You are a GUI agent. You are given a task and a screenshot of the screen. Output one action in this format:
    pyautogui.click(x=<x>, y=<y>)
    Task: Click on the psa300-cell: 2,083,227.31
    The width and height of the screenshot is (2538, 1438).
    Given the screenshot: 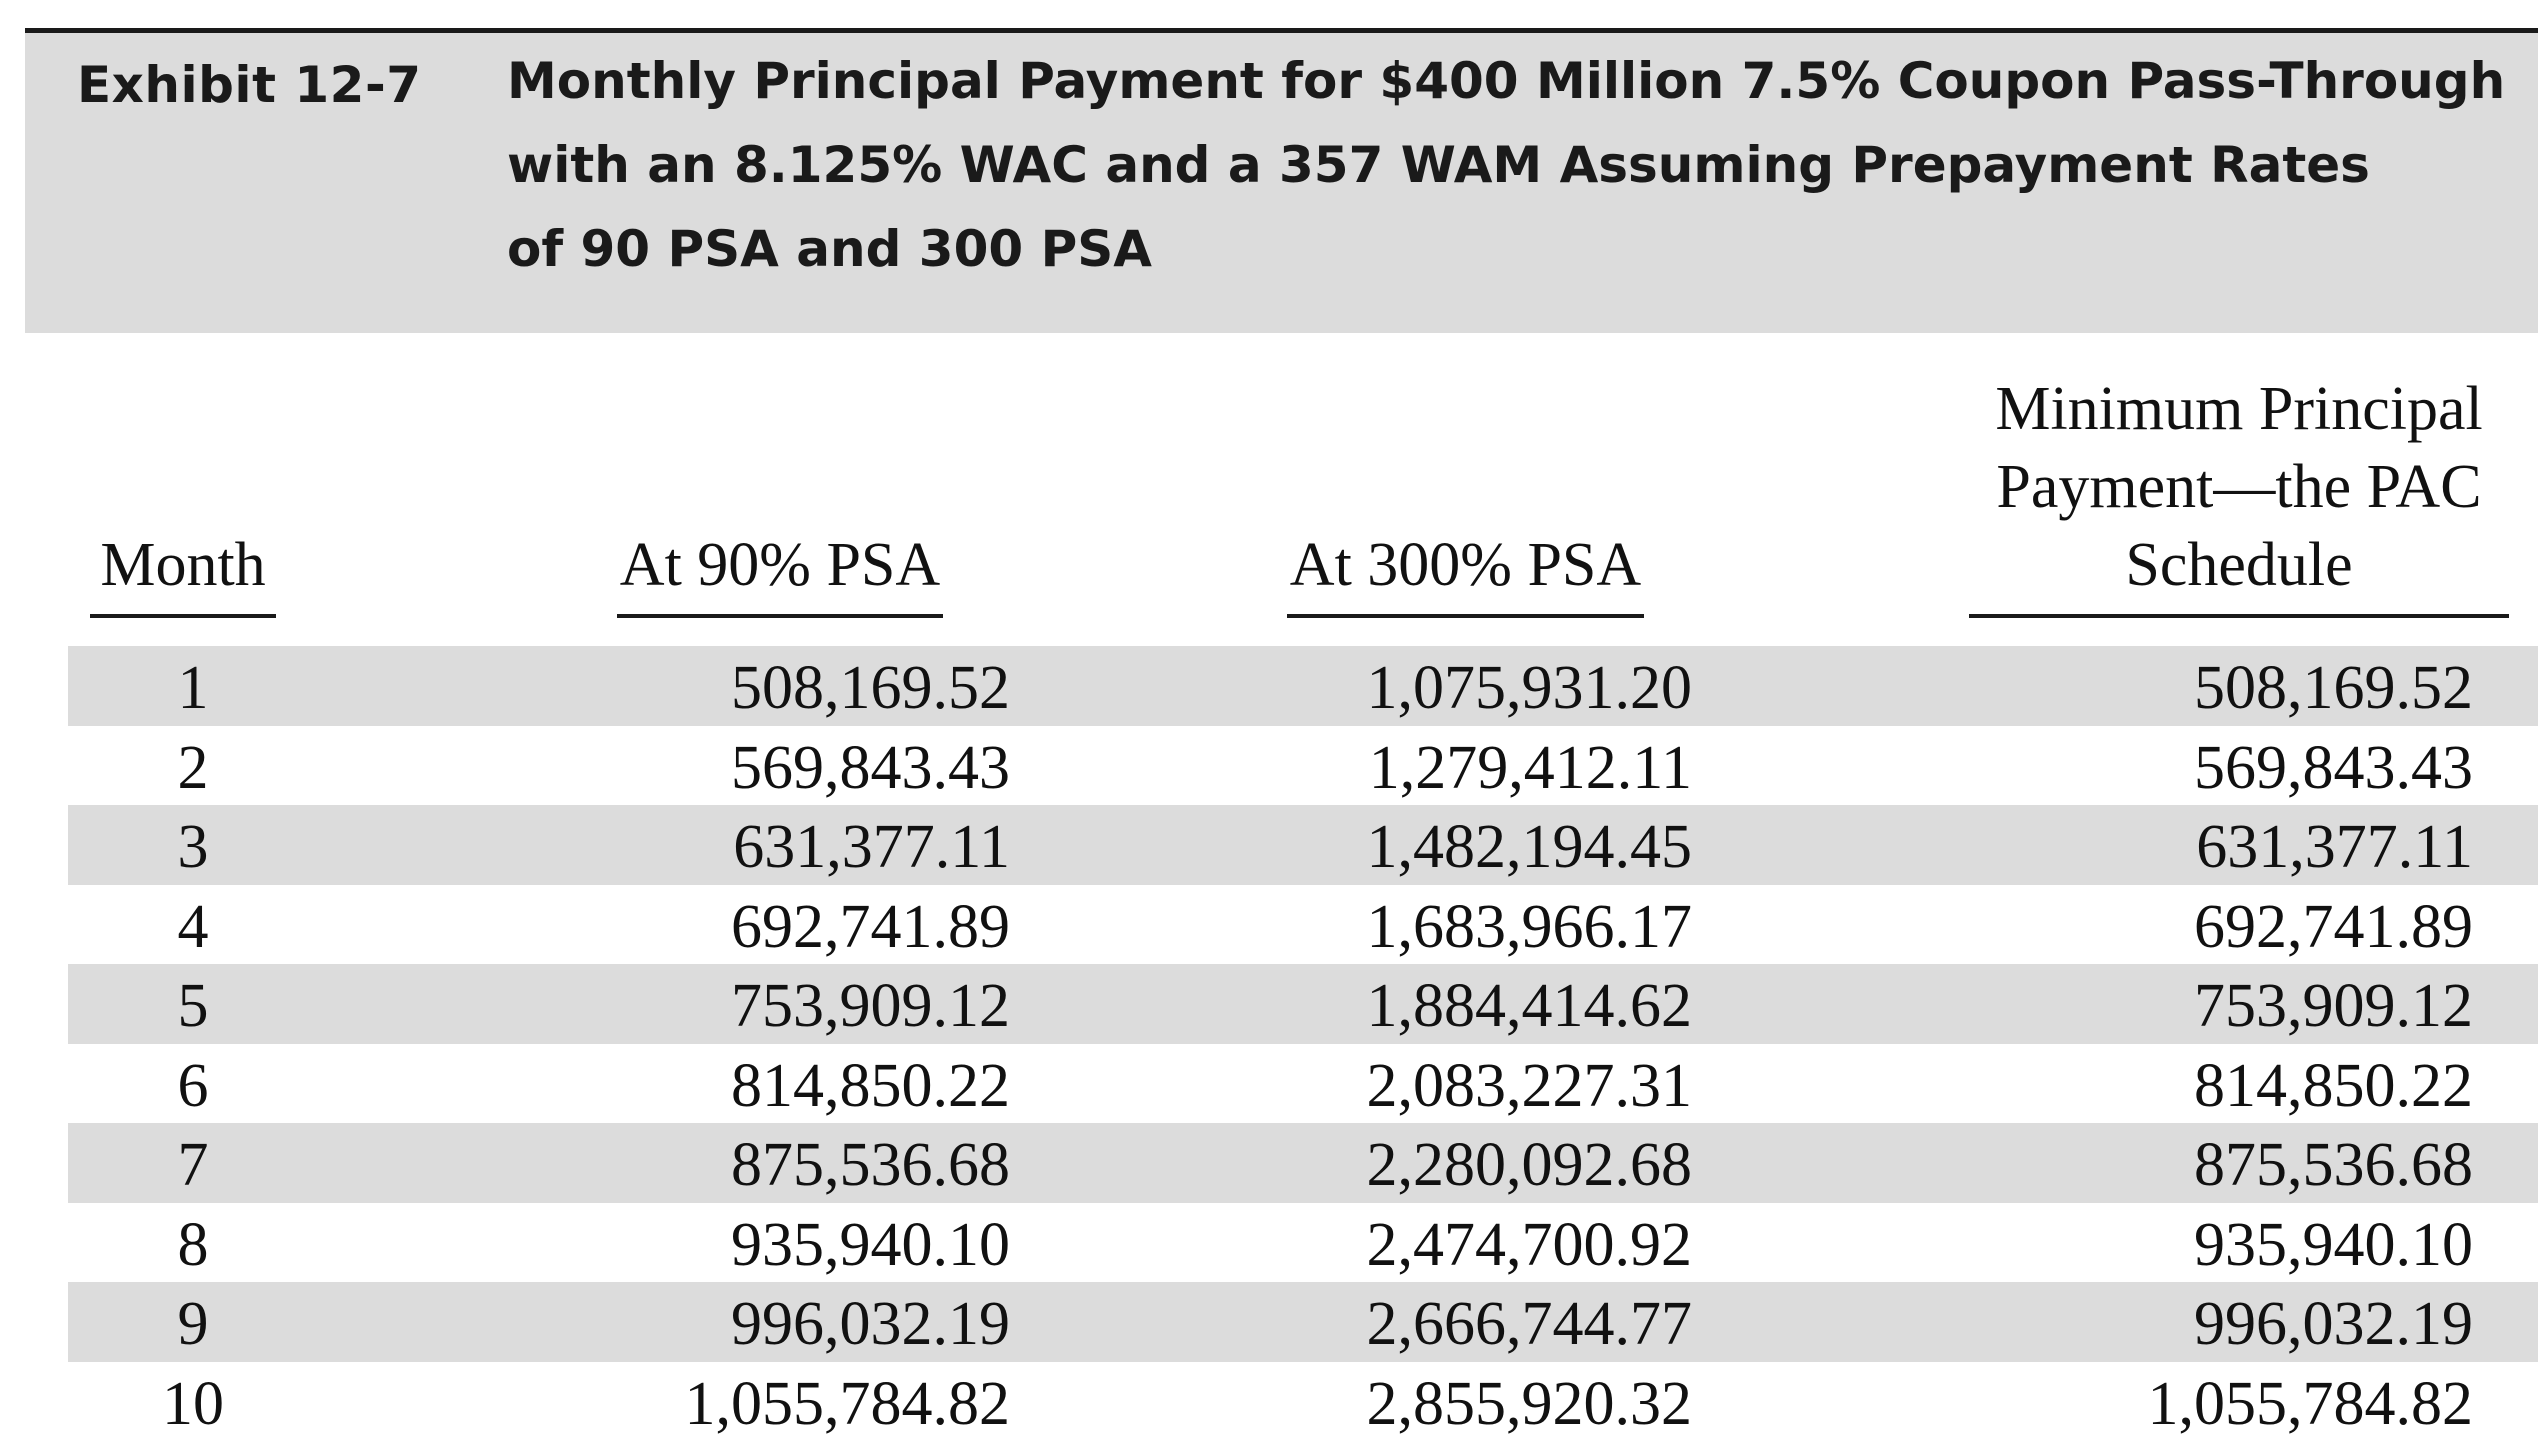 What is the action you would take?
    pyautogui.click(x=1529, y=1085)
    